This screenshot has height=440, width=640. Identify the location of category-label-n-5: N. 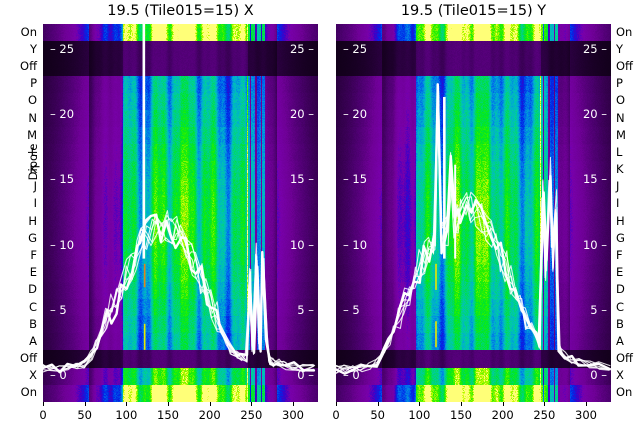
(32, 117).